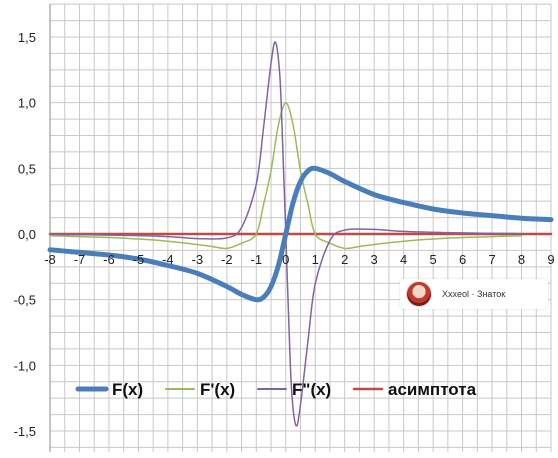 The height and width of the screenshot is (458, 558). Describe the element at coordinates (139, 259) in the screenshot. I see `x-tick-label: -5` at that location.